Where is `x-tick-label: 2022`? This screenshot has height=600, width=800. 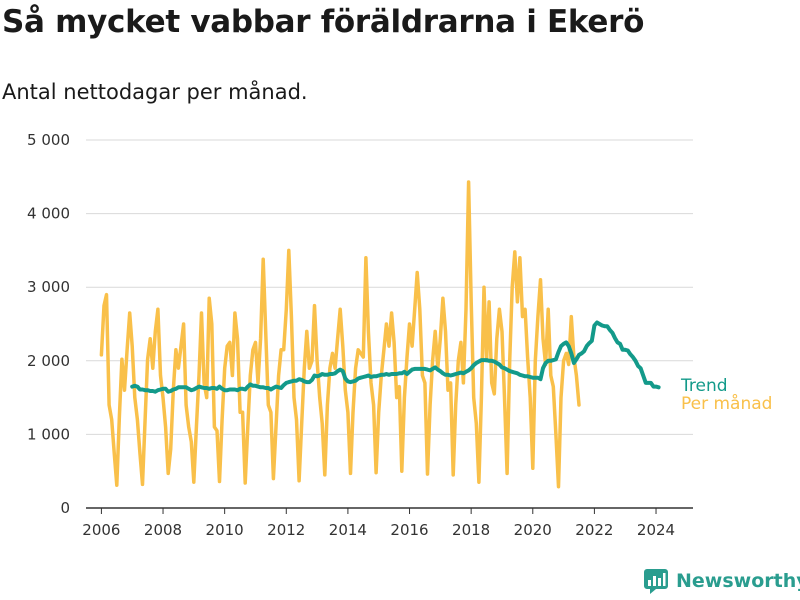
x-tick-label: 2022 is located at coordinates (594, 530).